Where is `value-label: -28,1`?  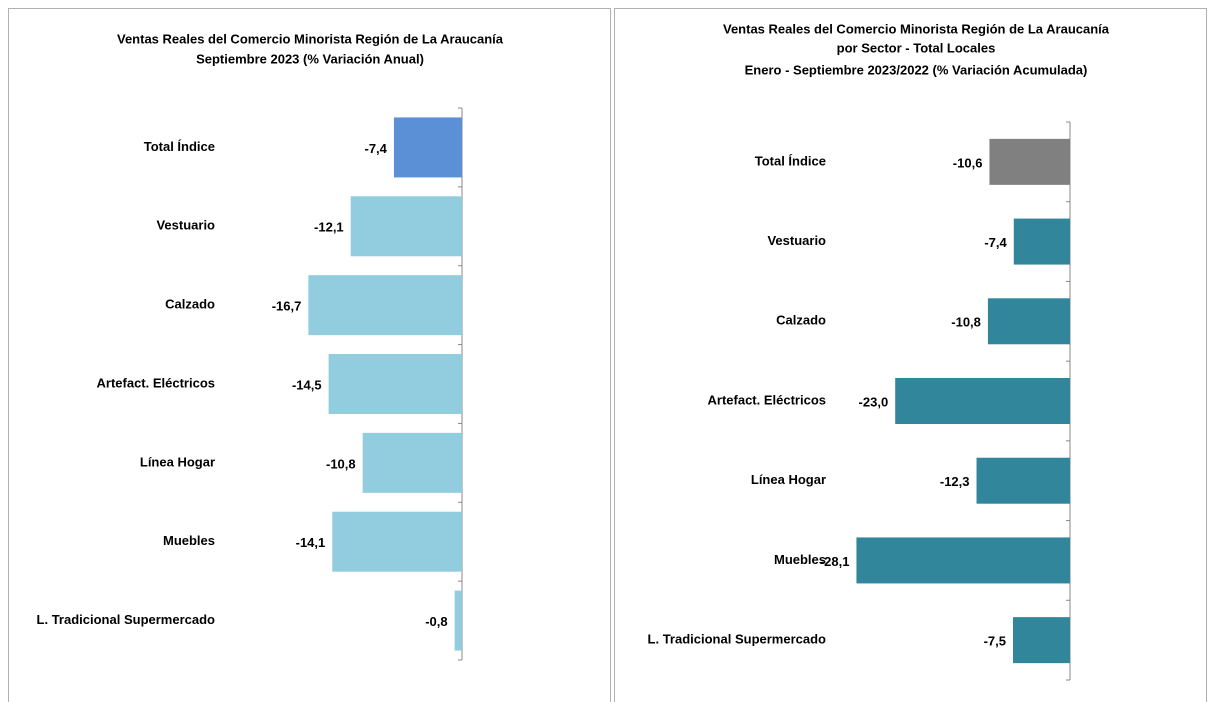
value-label: -28,1 is located at coordinates (835, 561).